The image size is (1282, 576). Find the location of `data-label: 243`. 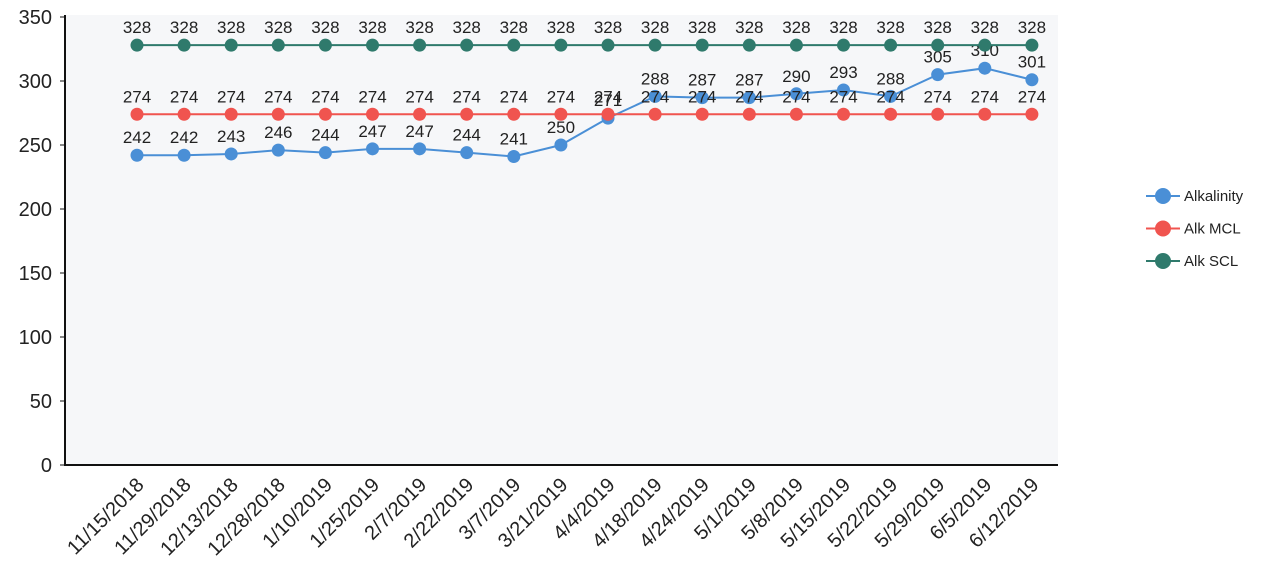

data-label: 243 is located at coordinates (231, 136).